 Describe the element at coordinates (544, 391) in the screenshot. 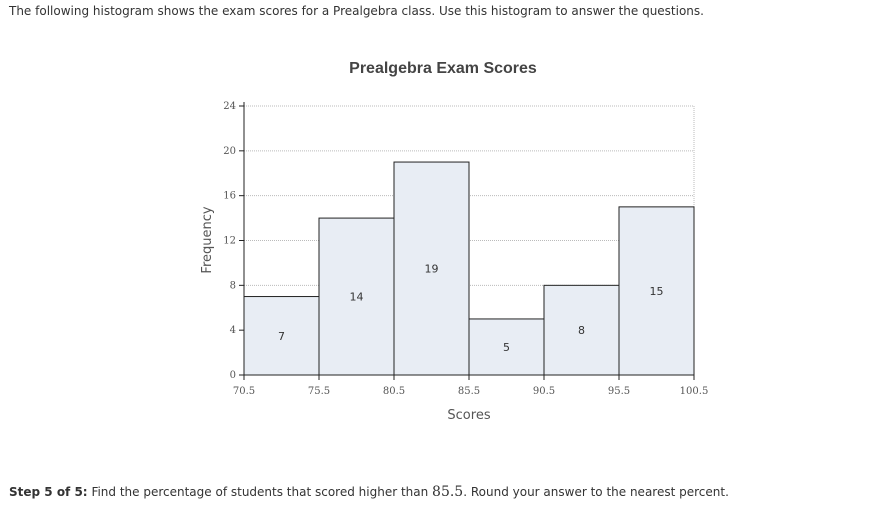

I see `x-tick-label: 90.5` at that location.